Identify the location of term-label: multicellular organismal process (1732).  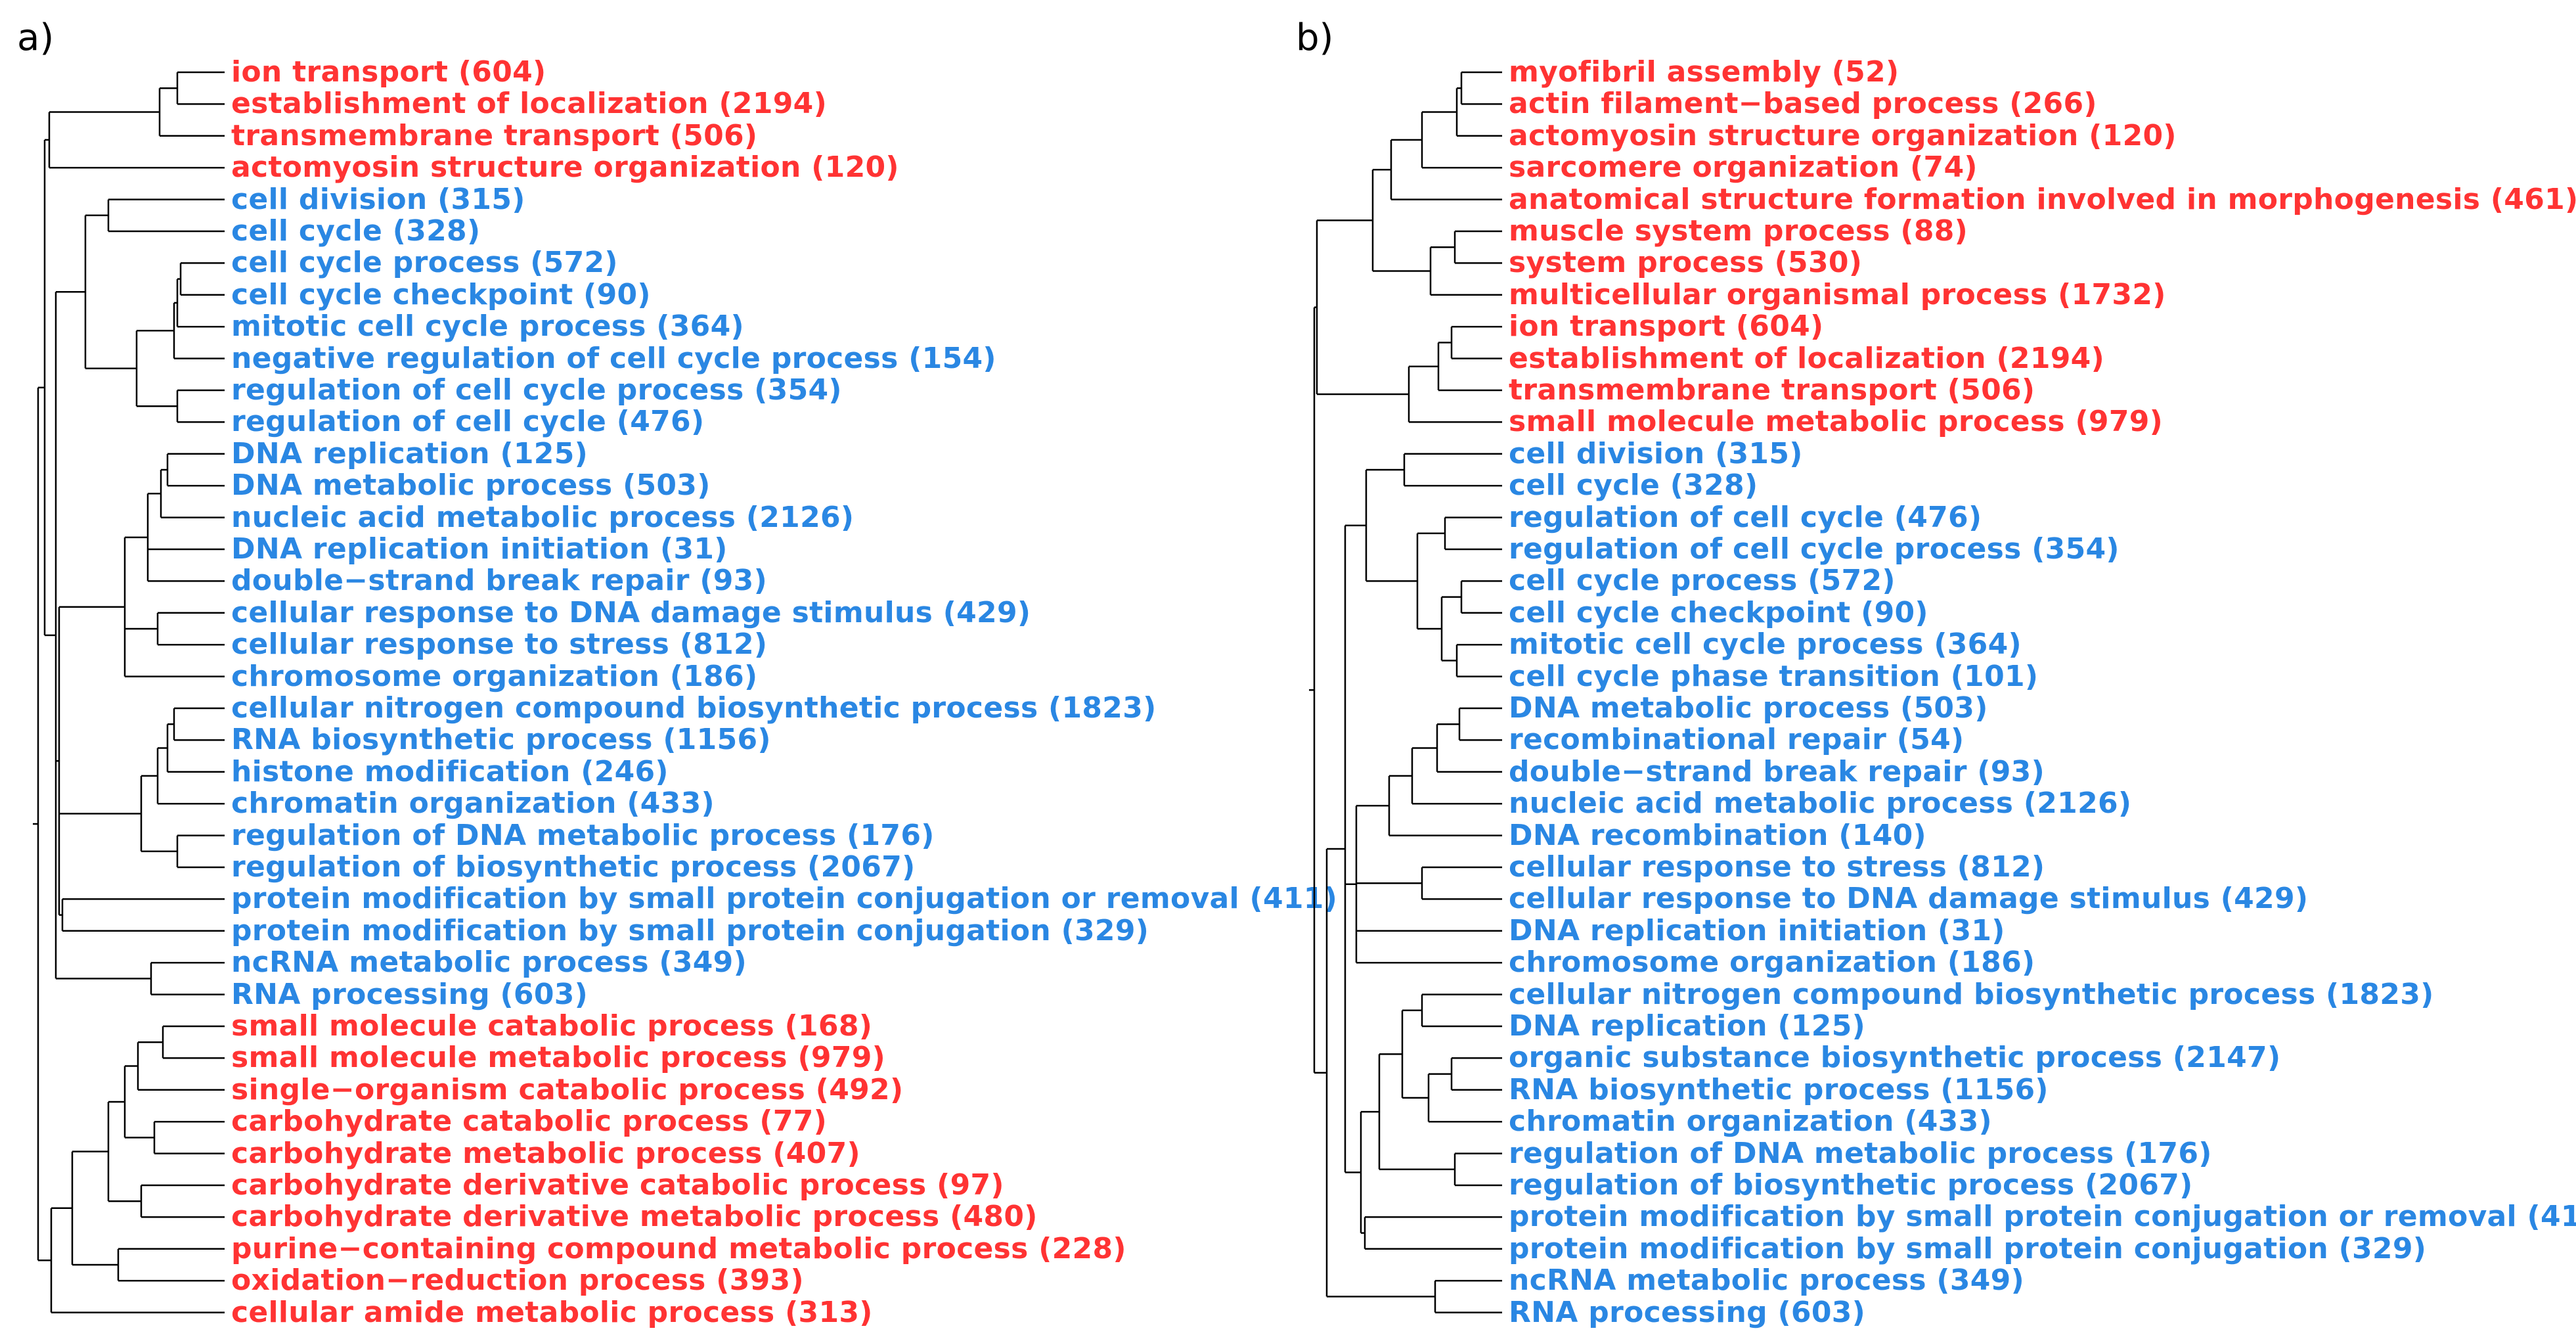
(1838, 294).